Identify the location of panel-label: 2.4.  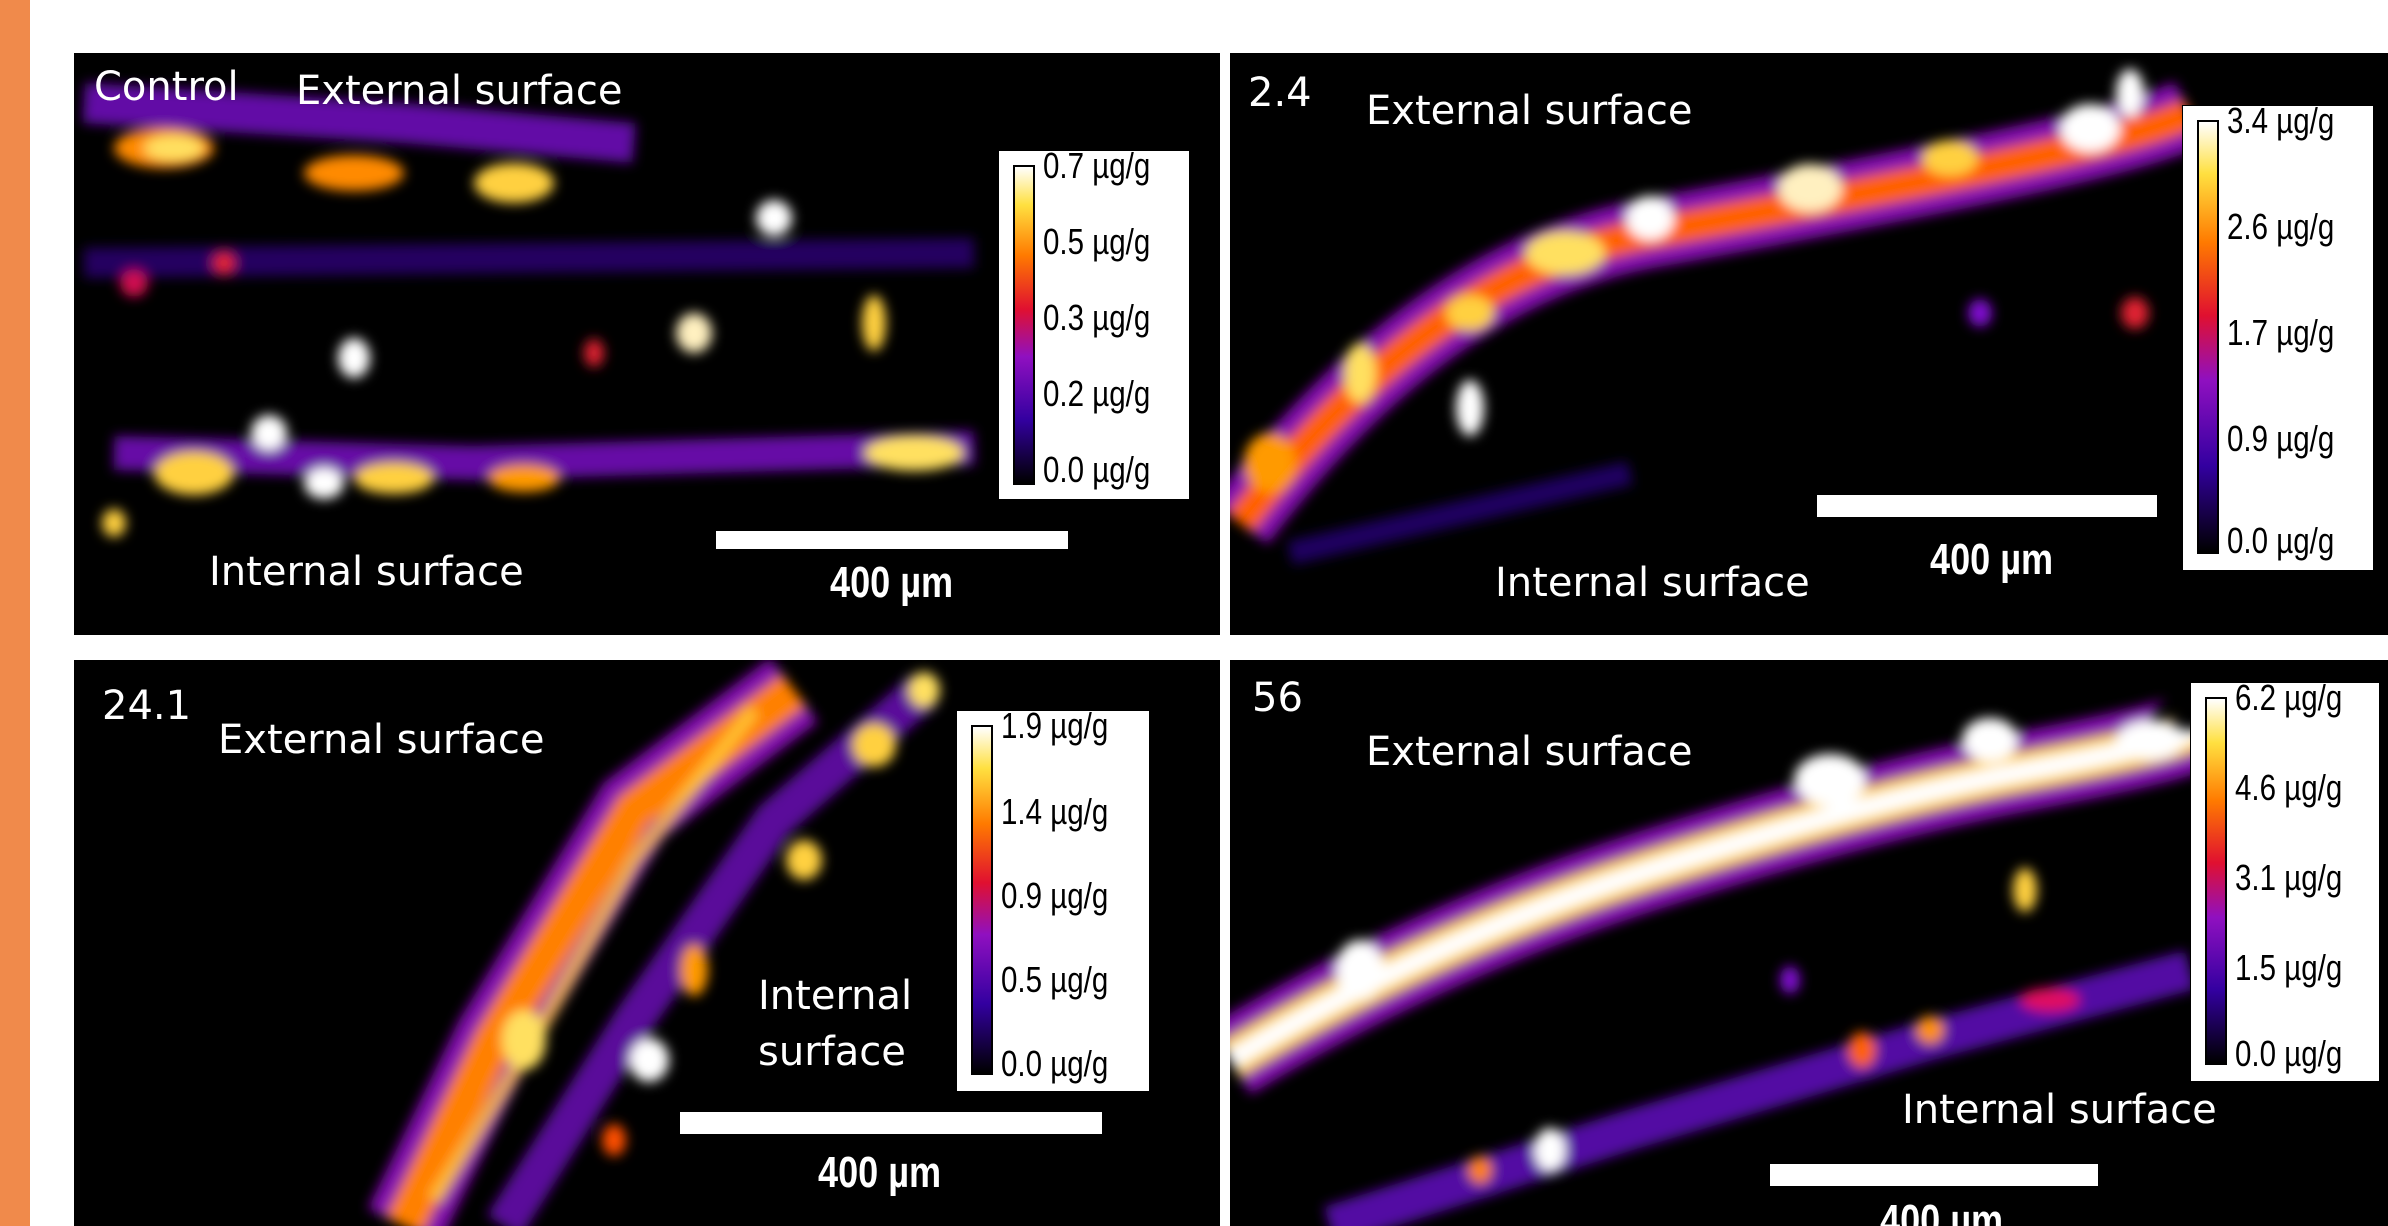
(1280, 93).